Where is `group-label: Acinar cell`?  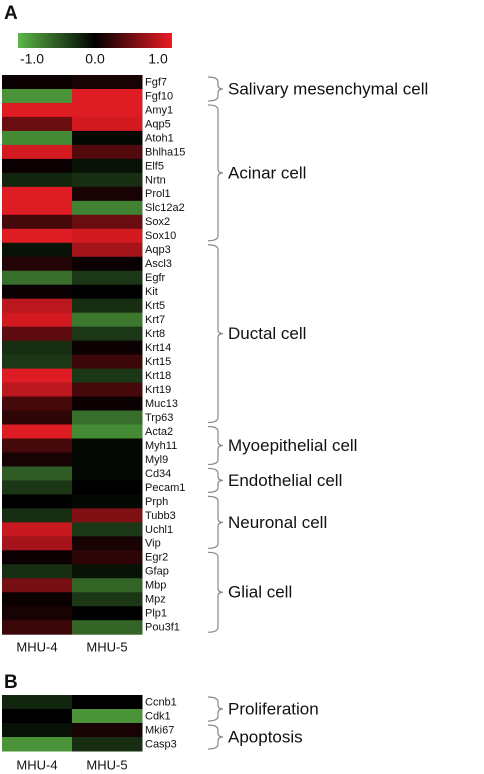 group-label: Acinar cell is located at coordinates (267, 172).